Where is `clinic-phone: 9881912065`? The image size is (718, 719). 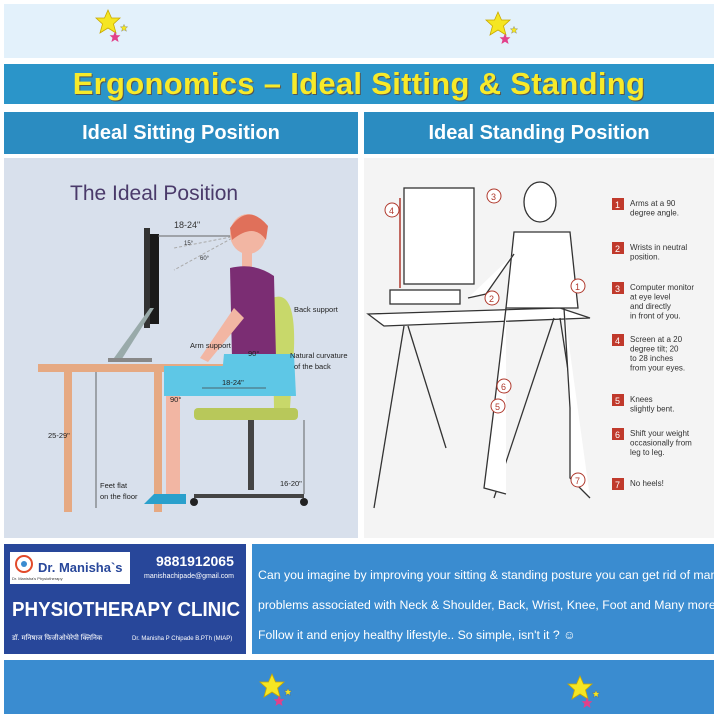 clinic-phone: 9881912065 is located at coordinates (195, 561).